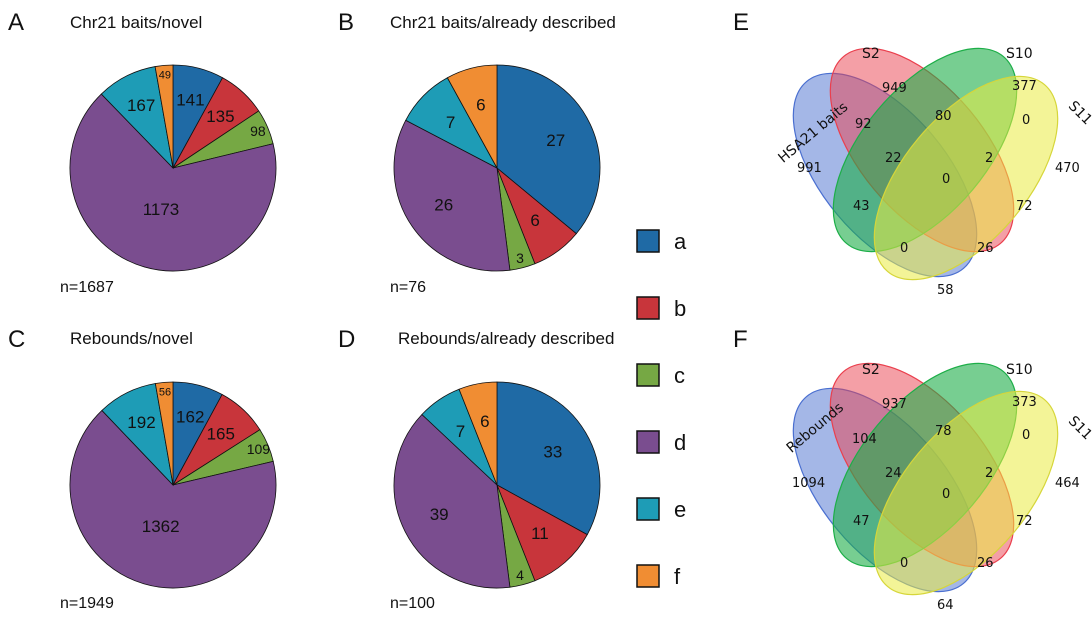 Image resolution: width=1092 pixels, height=621 pixels. I want to click on venn-e-region: 92, so click(863, 124).